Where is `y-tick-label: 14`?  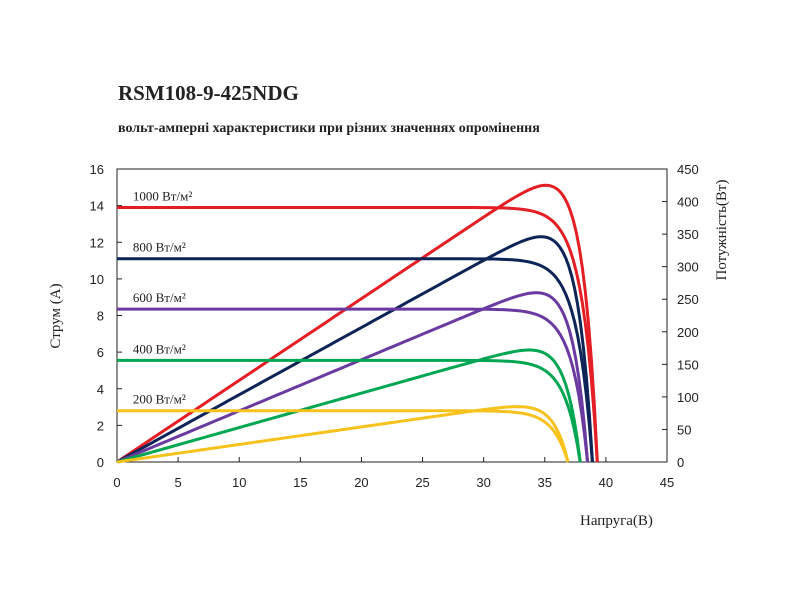
y-tick-label: 14 is located at coordinates (97, 206).